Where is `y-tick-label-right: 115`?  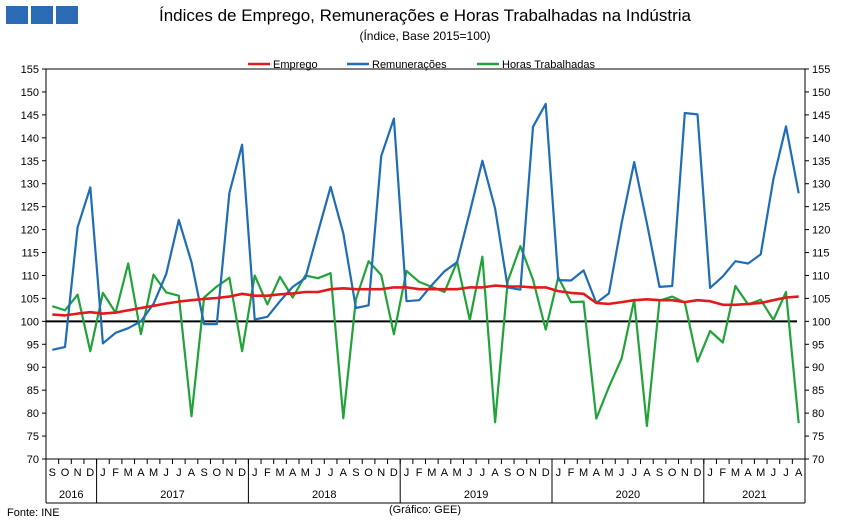 y-tick-label-right: 115 is located at coordinates (821, 254).